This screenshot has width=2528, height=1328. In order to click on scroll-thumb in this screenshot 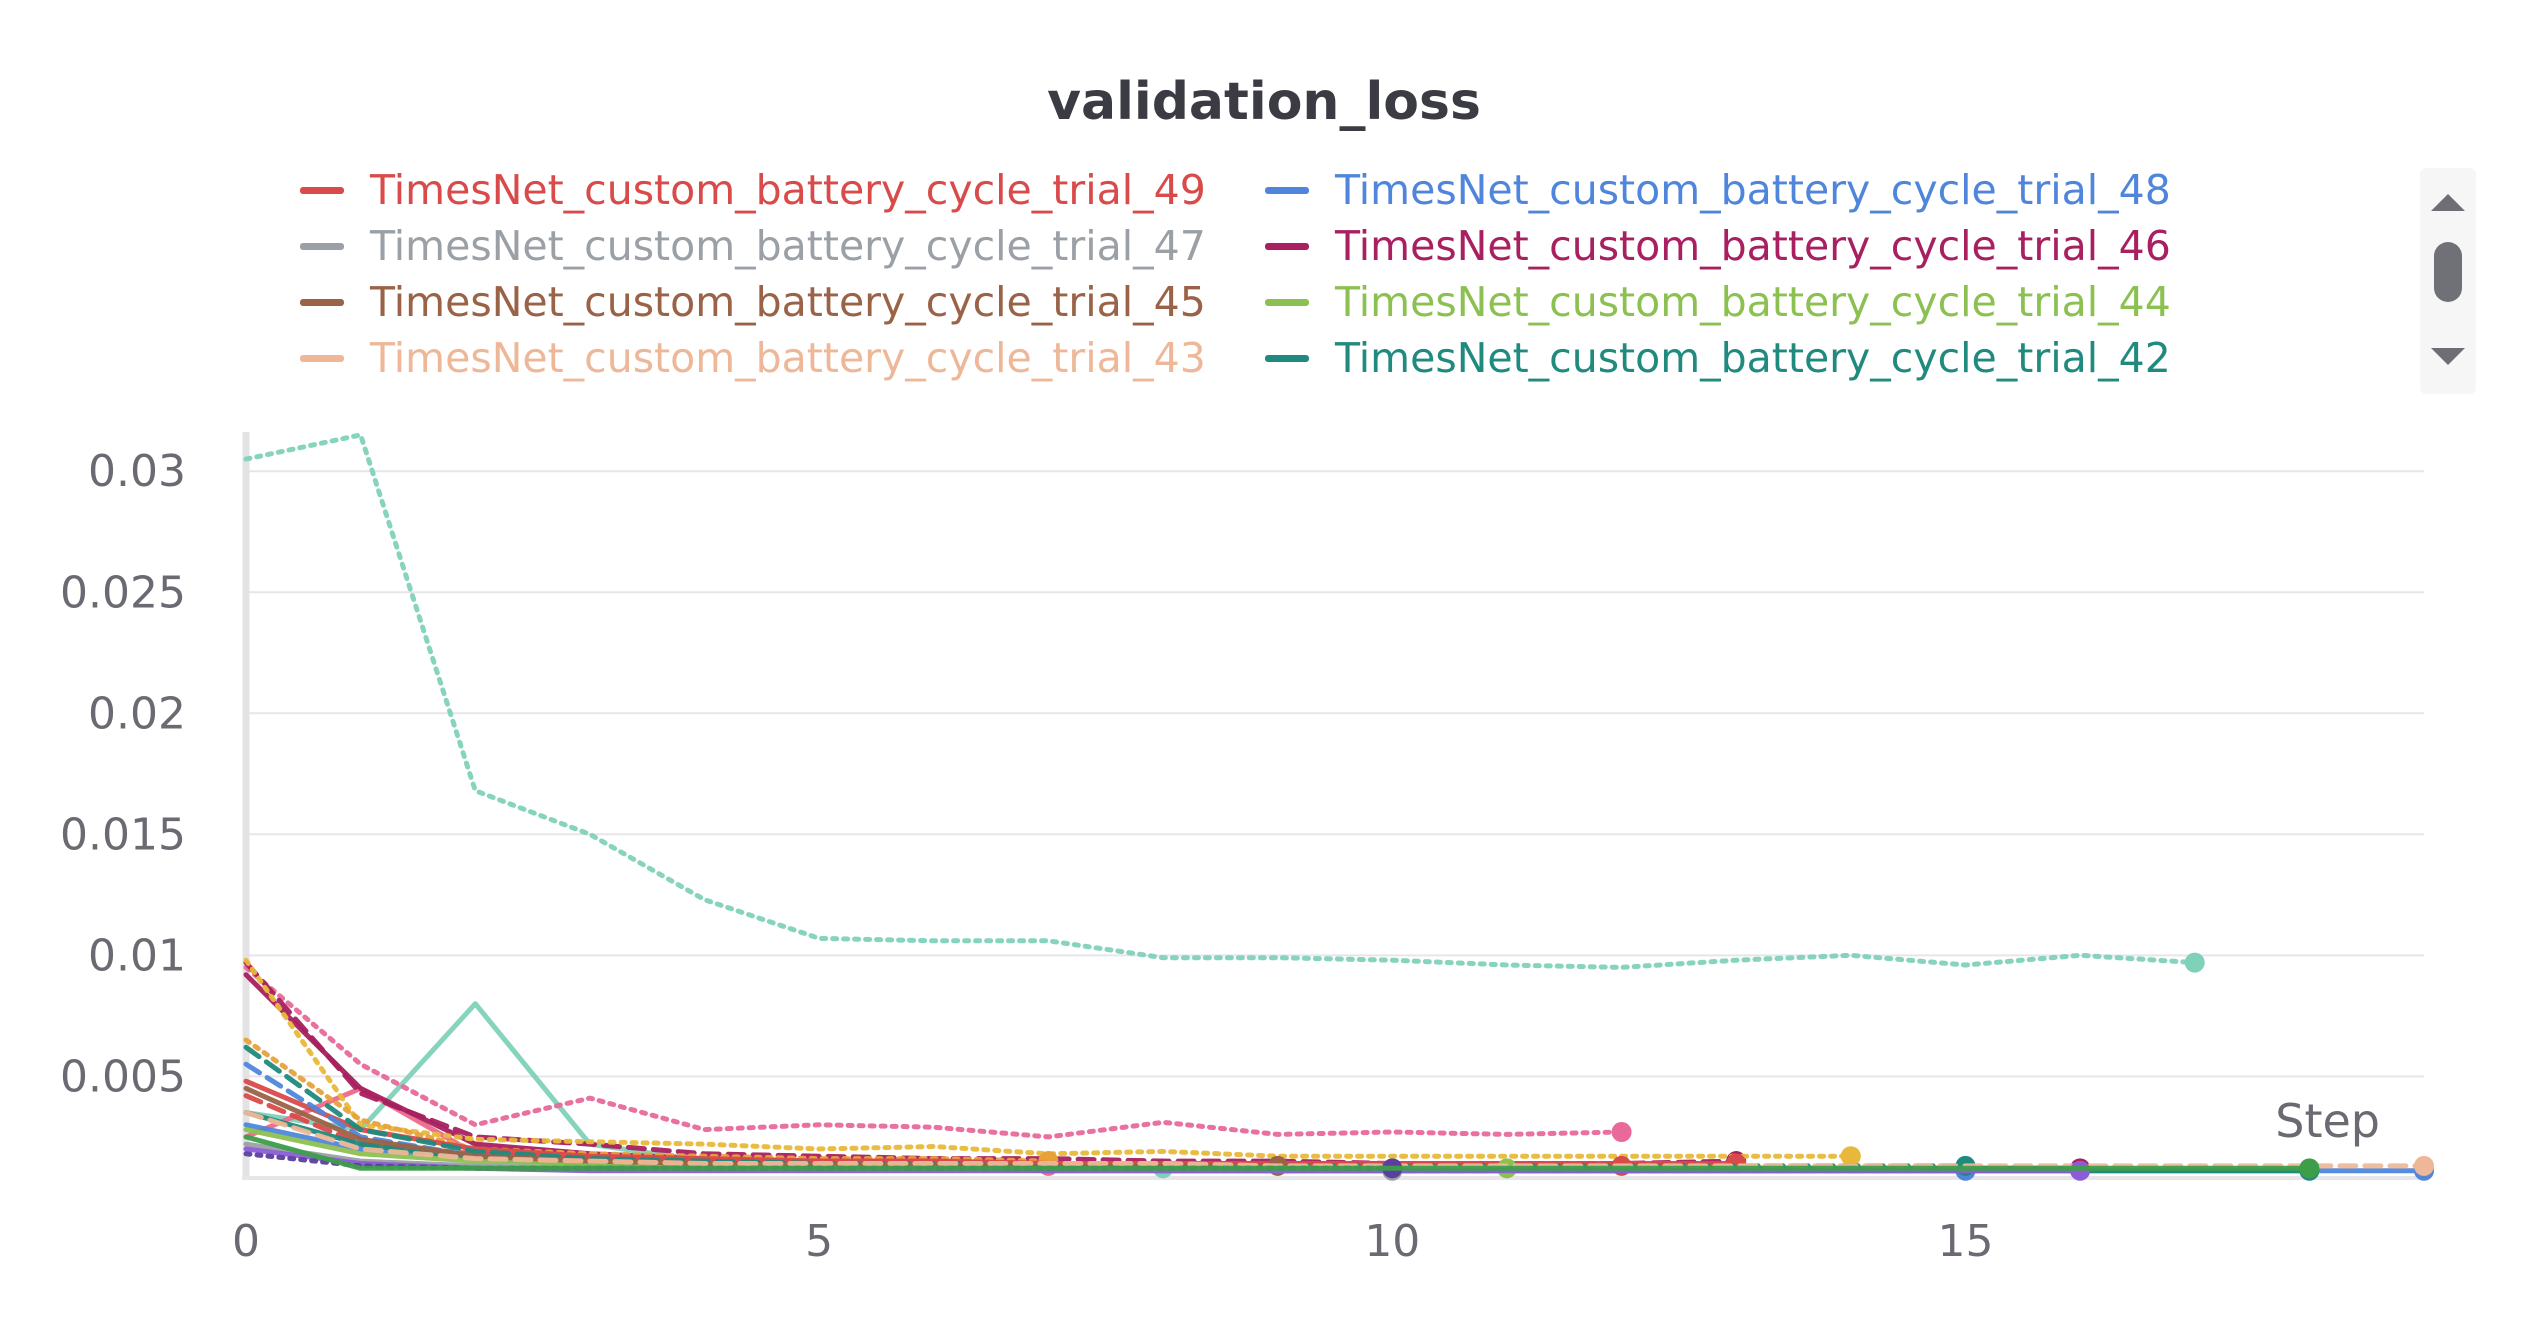, I will do `click(2448, 272)`.